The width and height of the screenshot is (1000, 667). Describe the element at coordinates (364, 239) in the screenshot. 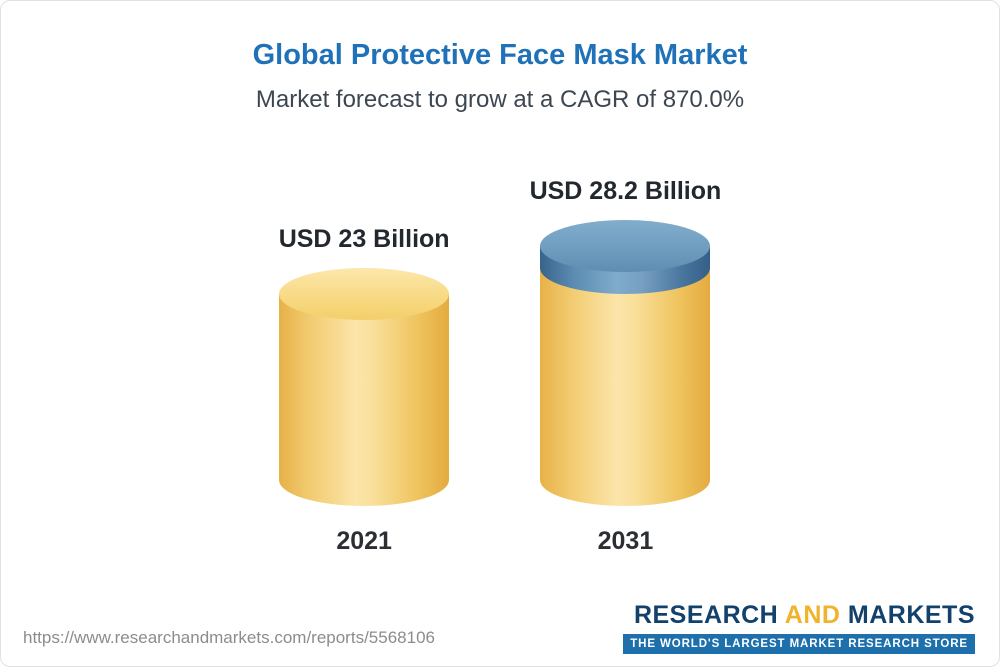

I see `value-label-2021: USD 23 Billion` at that location.